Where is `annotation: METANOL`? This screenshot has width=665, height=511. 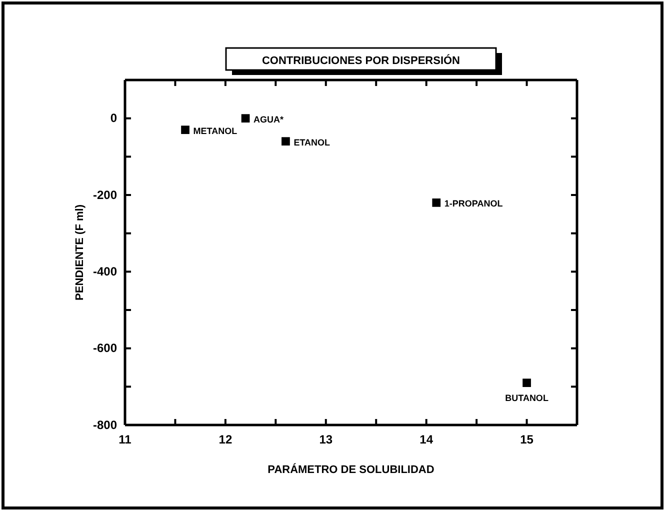
annotation: METANOL is located at coordinates (215, 131).